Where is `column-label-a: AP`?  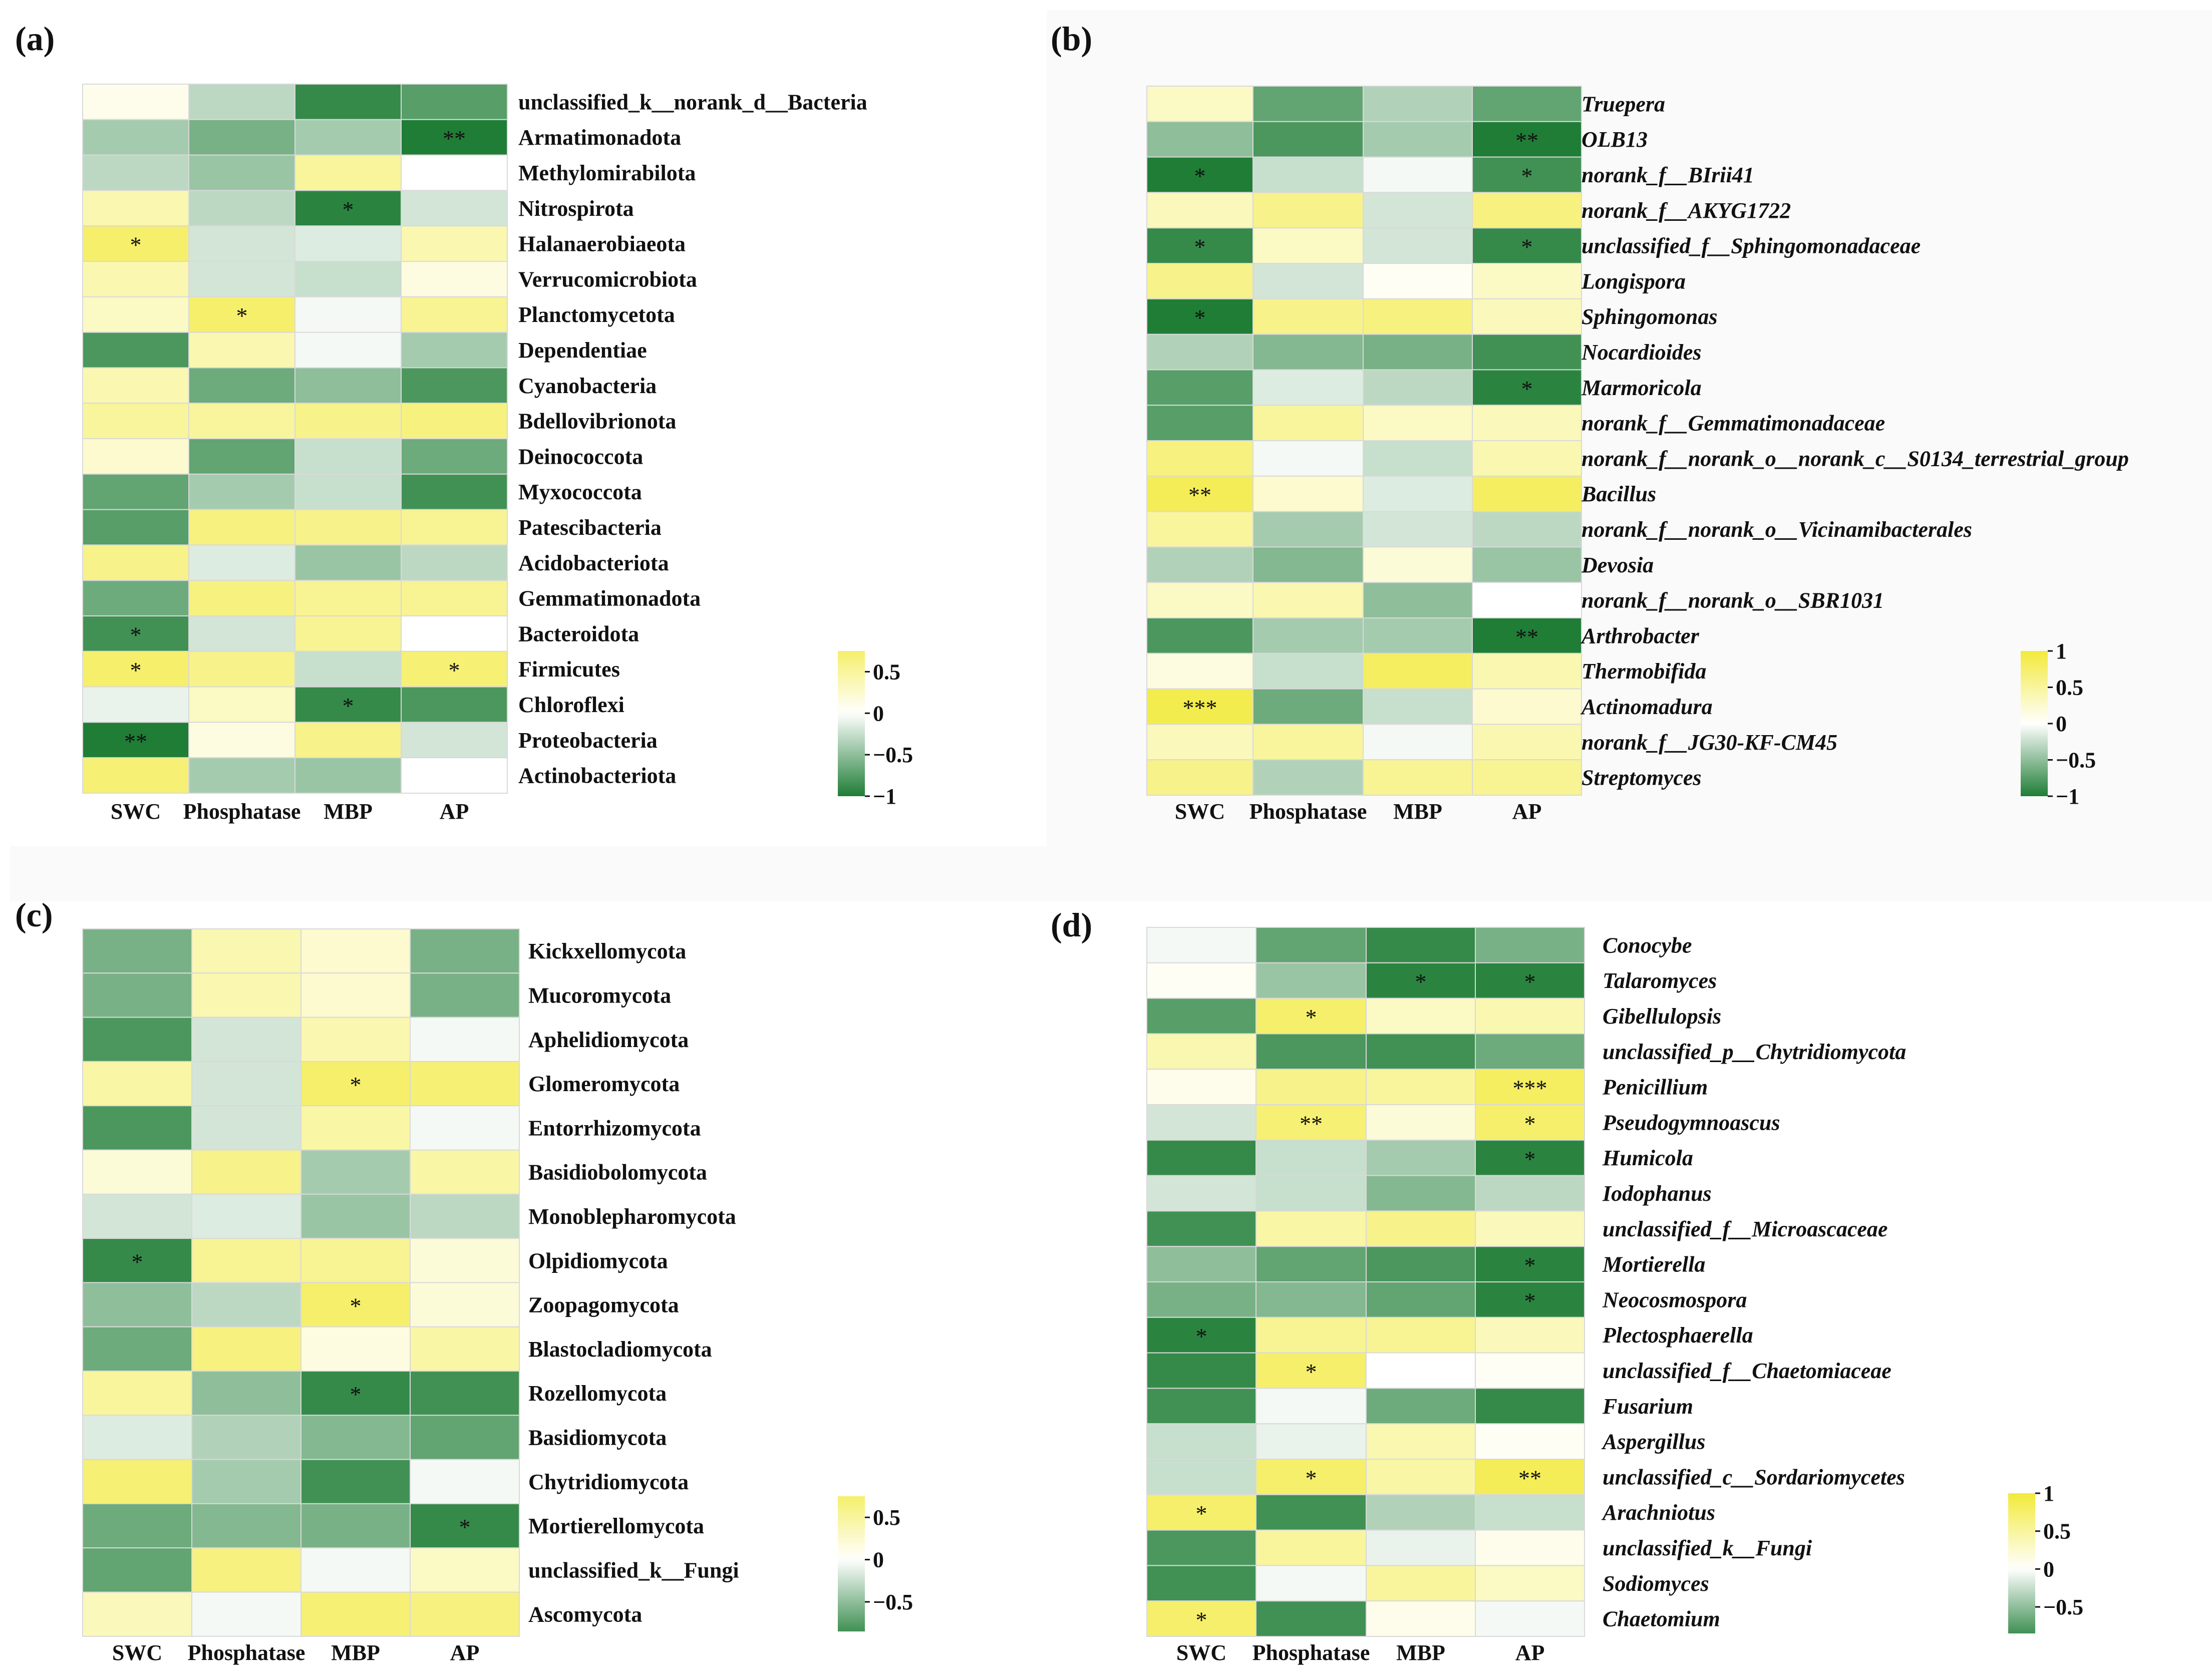
column-label-a: AP is located at coordinates (454, 811).